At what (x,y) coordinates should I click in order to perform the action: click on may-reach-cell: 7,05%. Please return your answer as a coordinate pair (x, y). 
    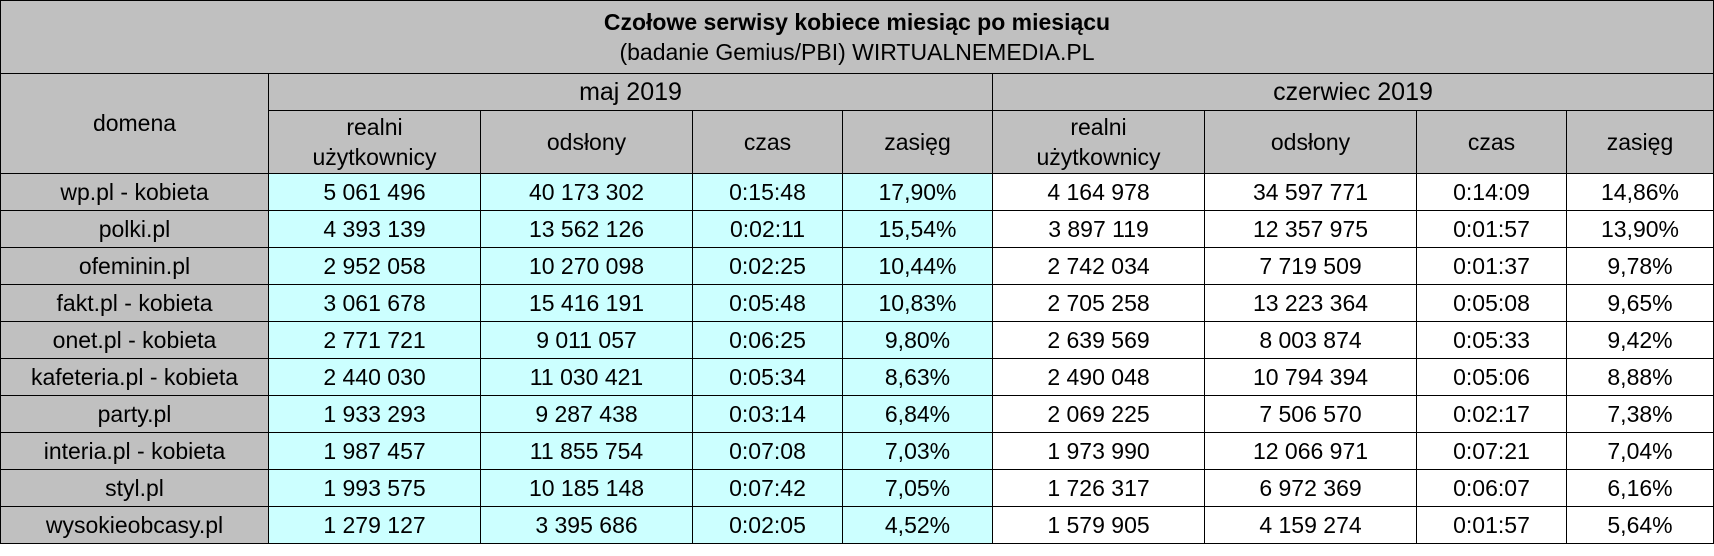
    Looking at the image, I should click on (917, 488).